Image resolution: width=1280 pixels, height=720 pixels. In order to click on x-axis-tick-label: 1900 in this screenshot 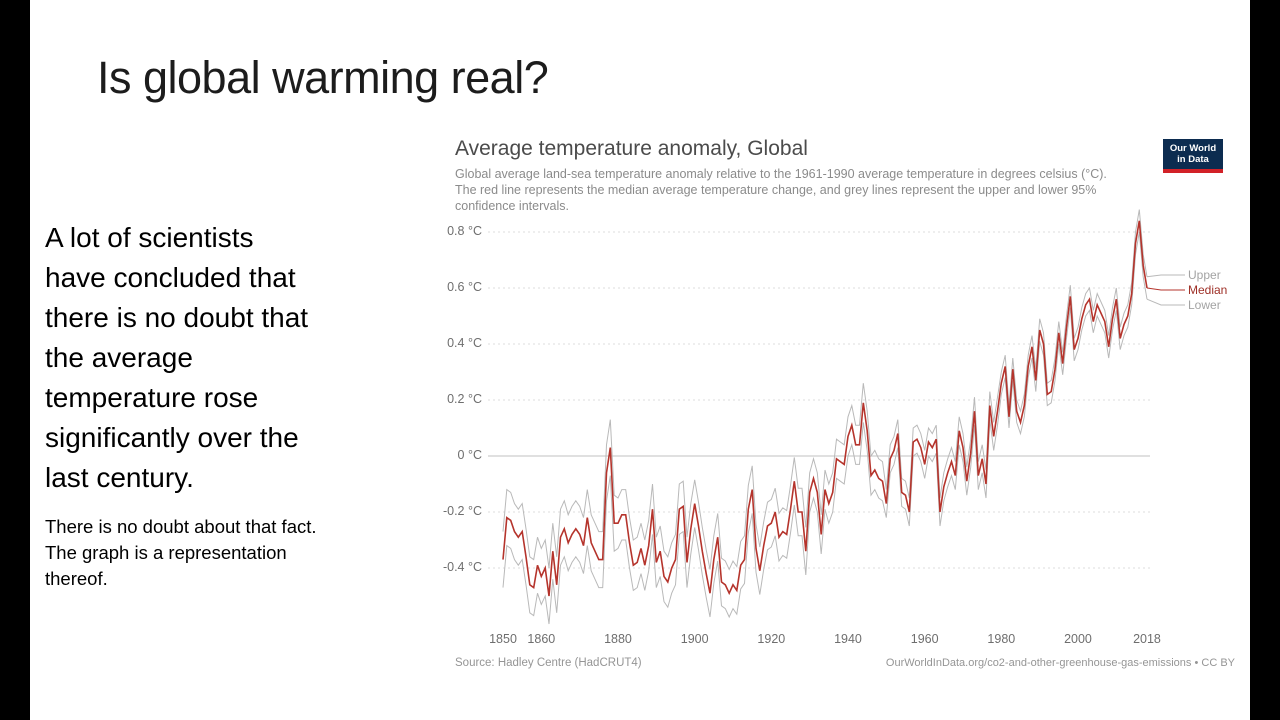, I will do `click(694, 639)`.